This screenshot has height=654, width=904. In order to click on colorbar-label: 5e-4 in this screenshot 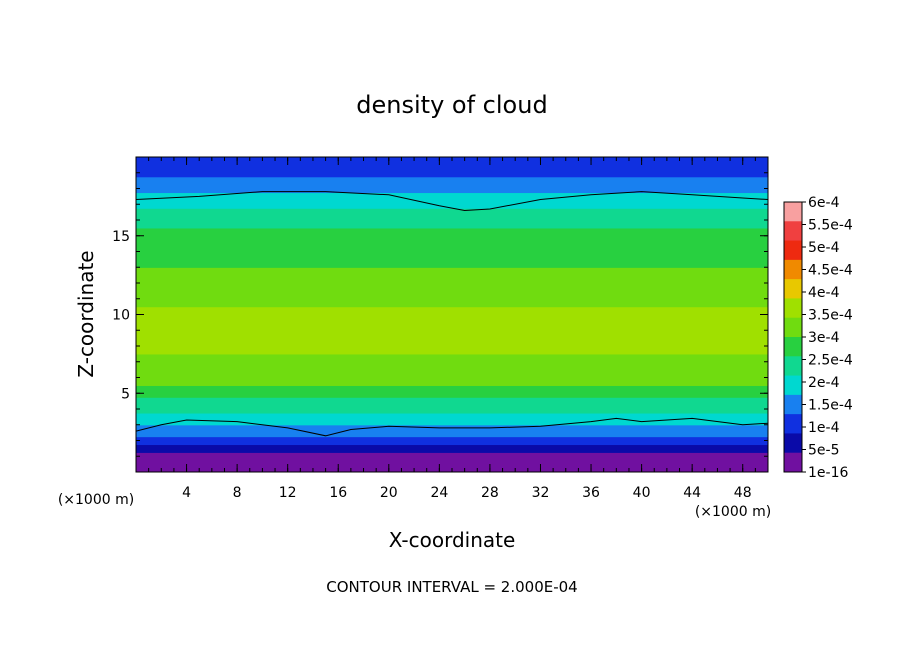, I will do `click(824, 248)`.